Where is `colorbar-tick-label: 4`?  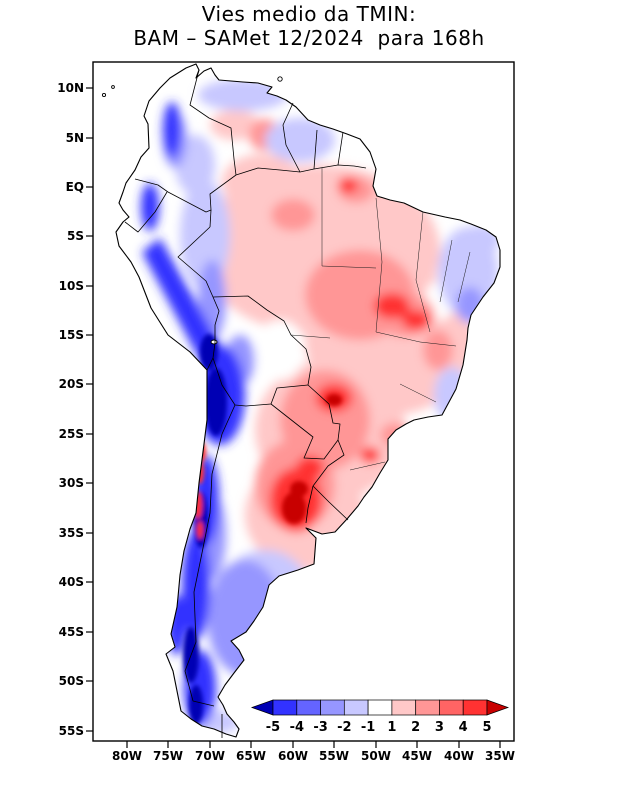 colorbar-tick-label: 4 is located at coordinates (463, 727).